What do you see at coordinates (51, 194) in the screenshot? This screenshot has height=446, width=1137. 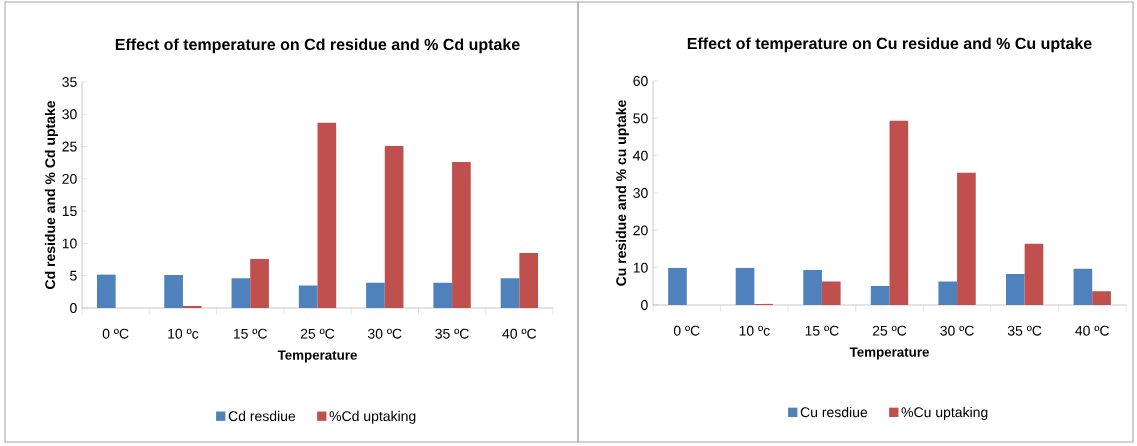 I see `y-axis-title: Cd residue and % Cd uptake` at bounding box center [51, 194].